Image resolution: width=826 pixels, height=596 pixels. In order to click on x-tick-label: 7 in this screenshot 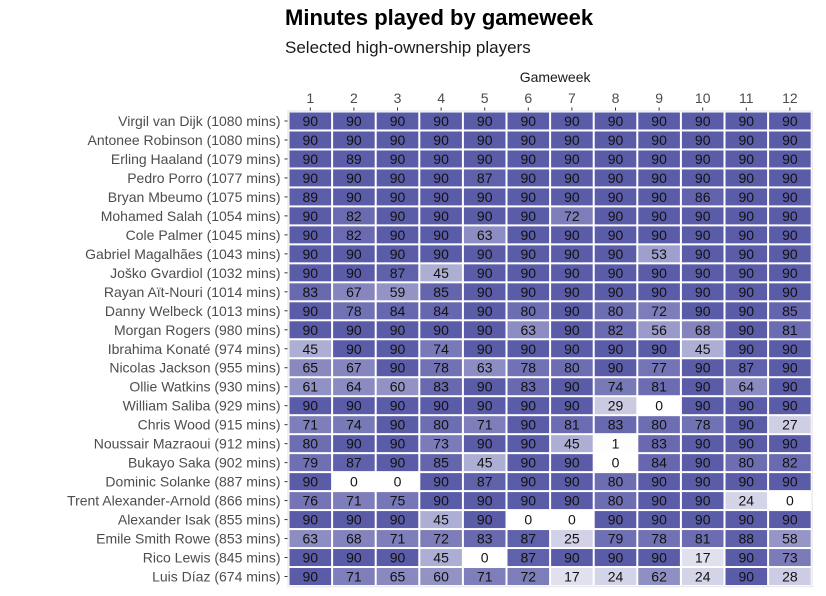, I will do `click(572, 98)`.